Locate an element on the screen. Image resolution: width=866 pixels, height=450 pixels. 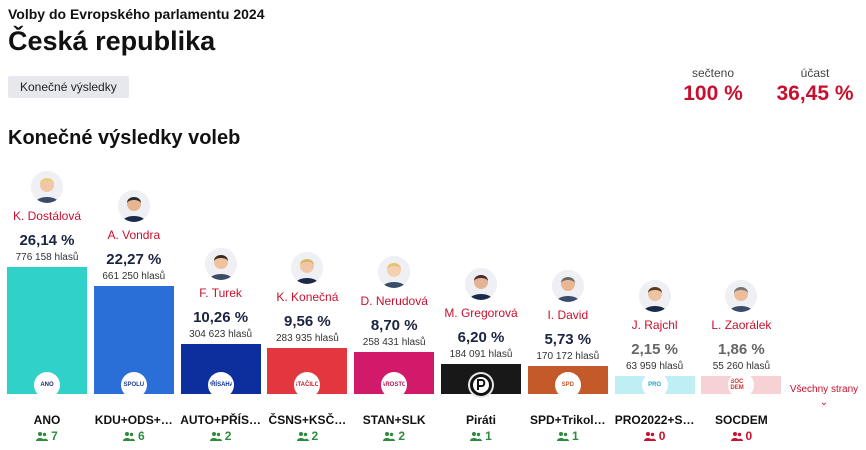
vote-percentage: 10,26 % is located at coordinates (221, 318).